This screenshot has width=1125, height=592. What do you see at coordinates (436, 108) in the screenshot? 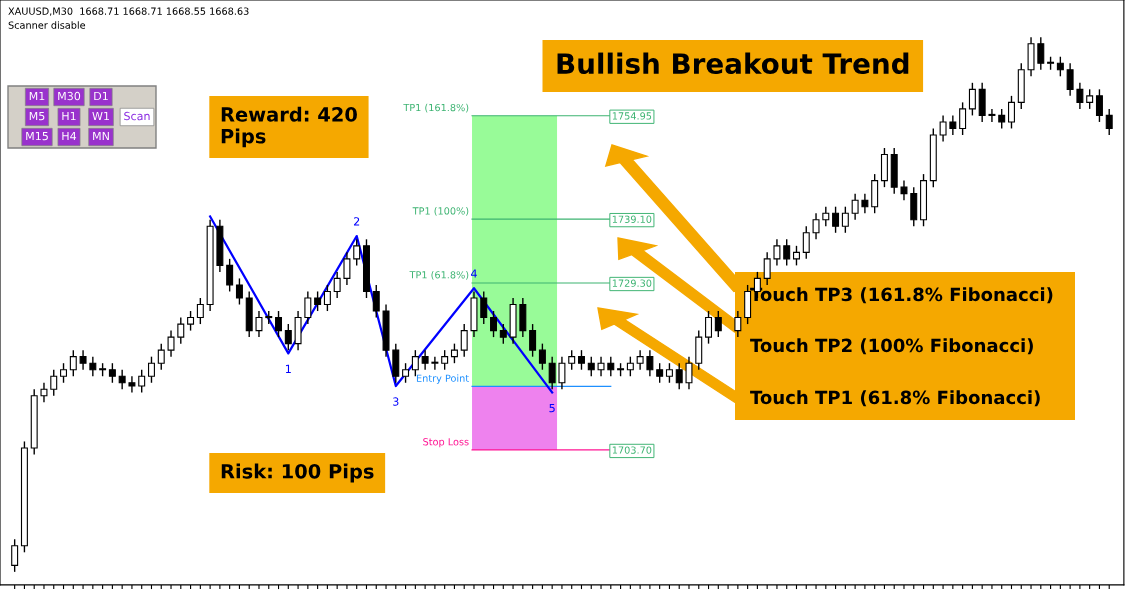
I see `ref-line-label: TP1 (161.8%)` at bounding box center [436, 108].